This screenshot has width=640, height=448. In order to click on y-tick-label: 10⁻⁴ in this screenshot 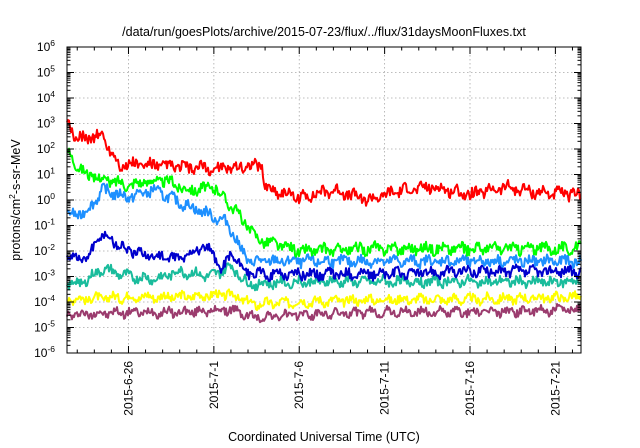, I will do `click(44, 301)`.